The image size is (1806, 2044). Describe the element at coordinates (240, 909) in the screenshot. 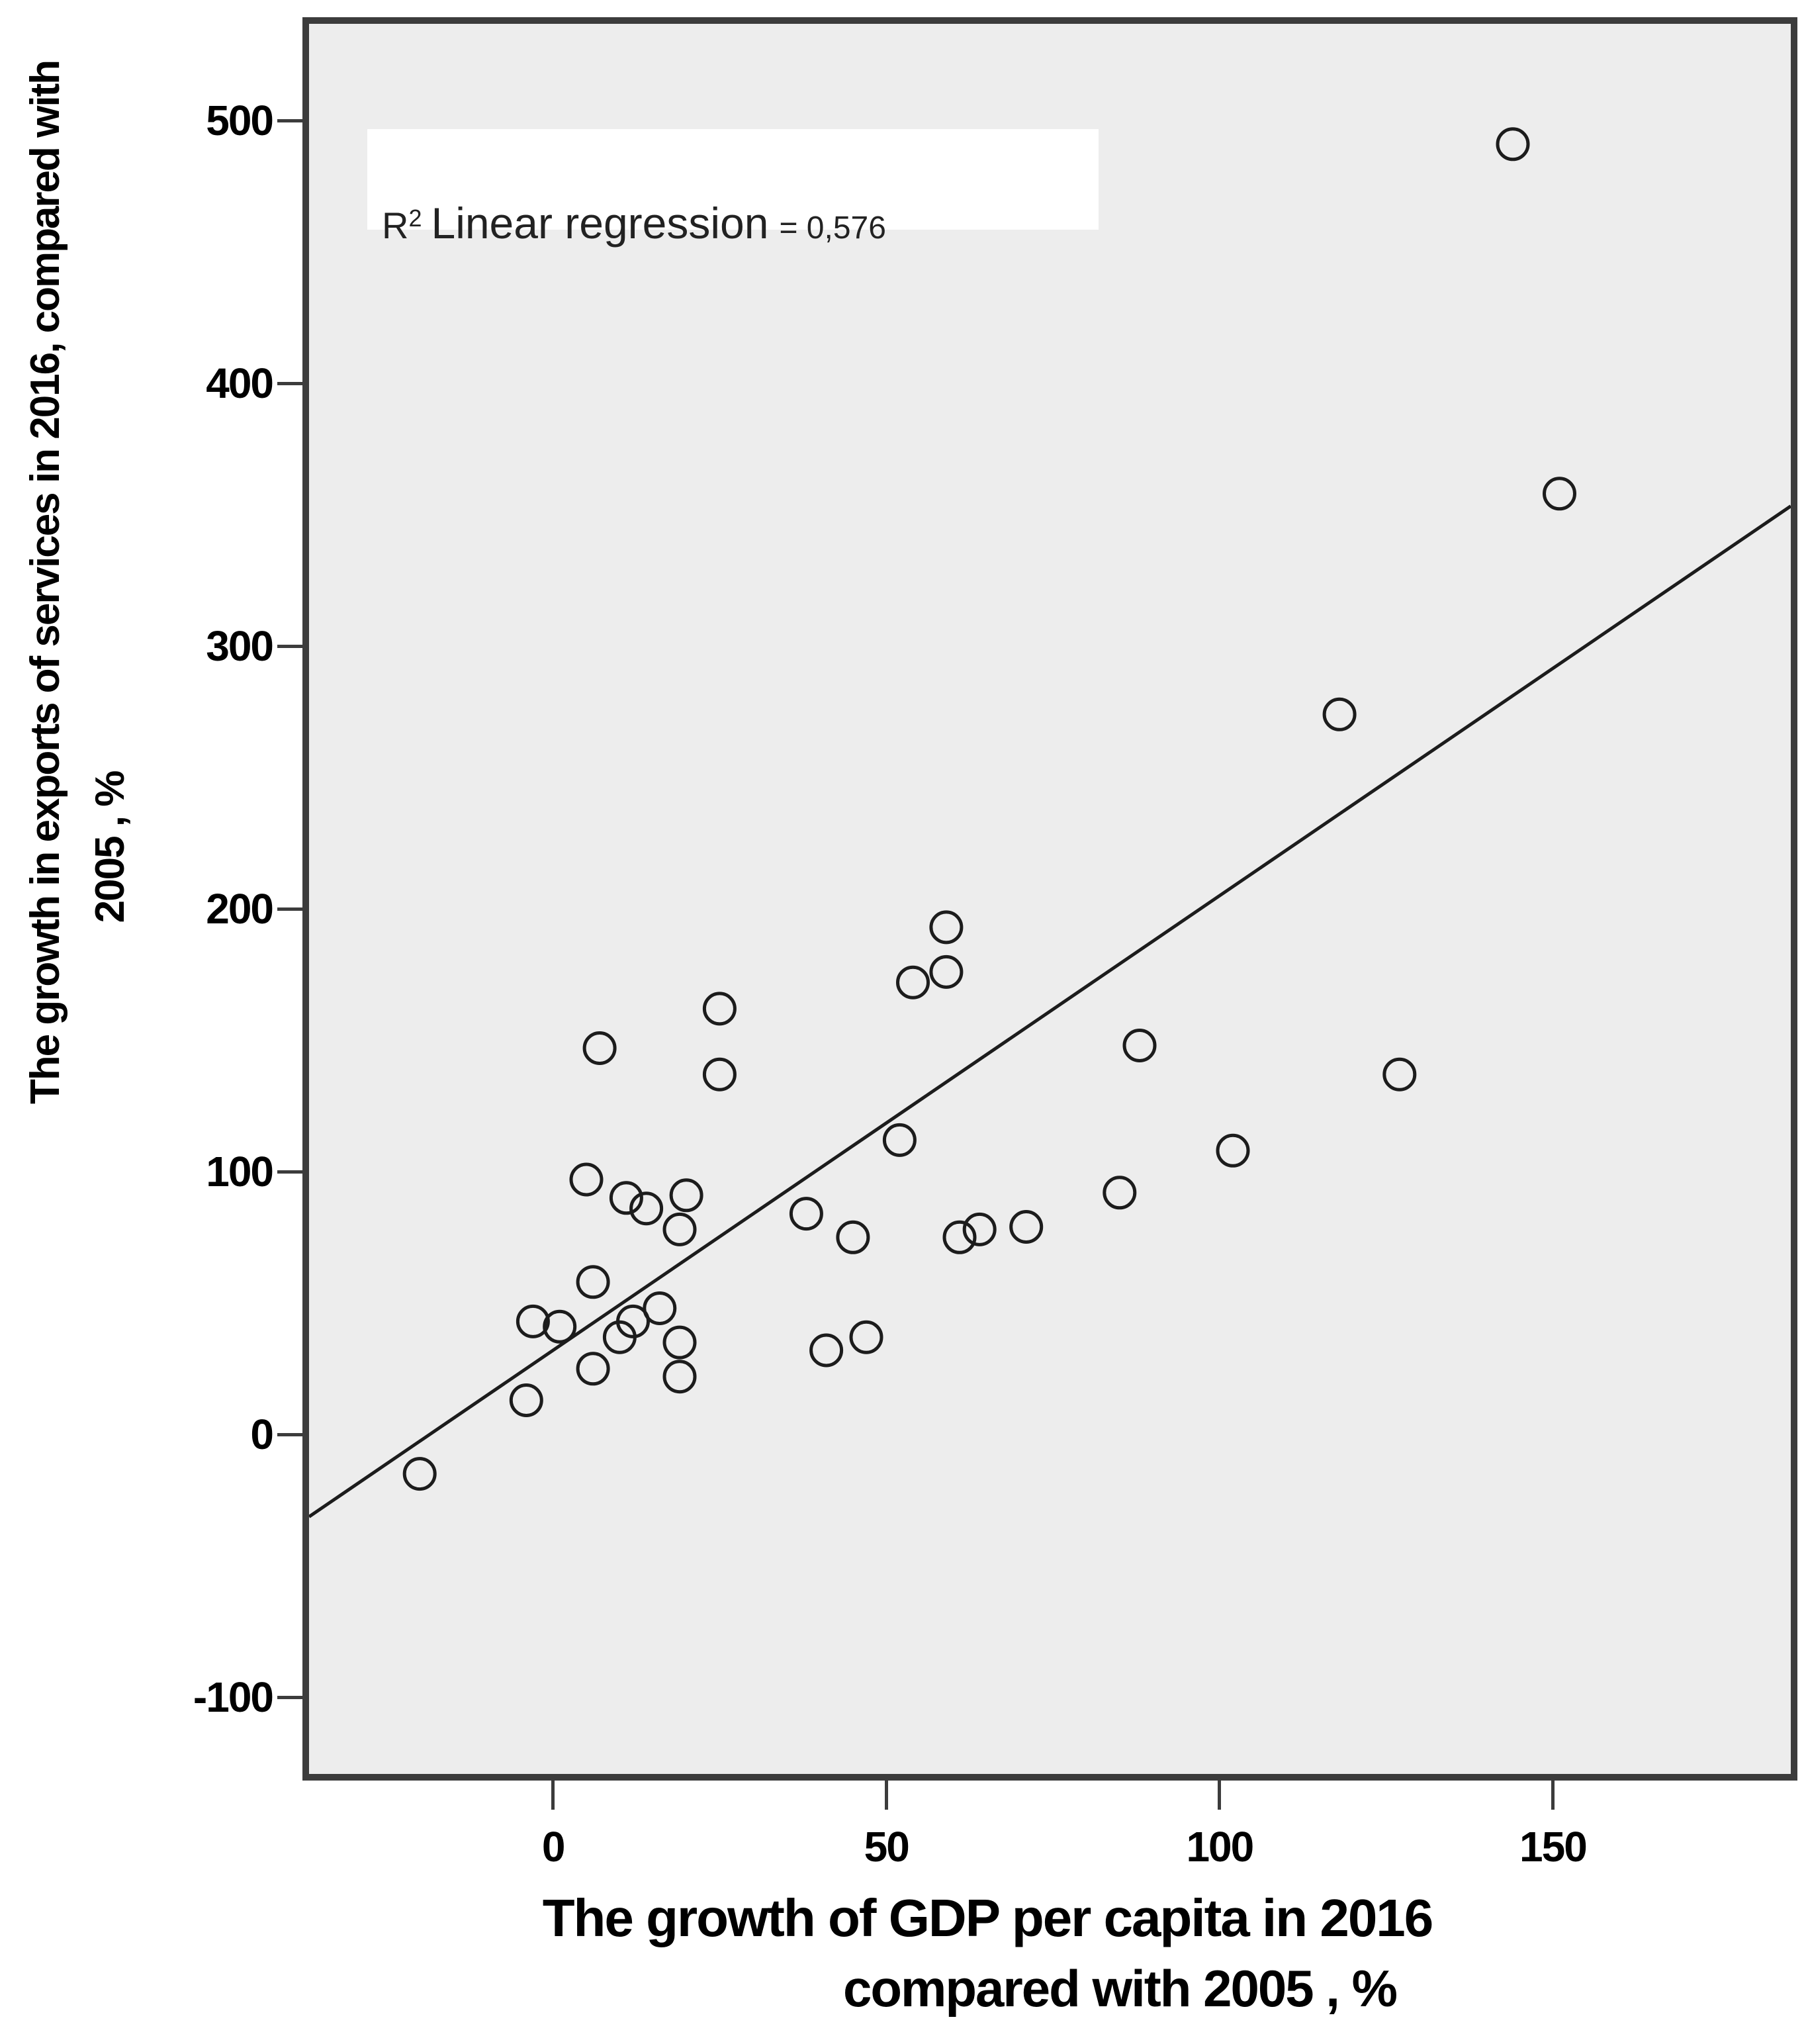

I see `y-tick-label: 200` at that location.